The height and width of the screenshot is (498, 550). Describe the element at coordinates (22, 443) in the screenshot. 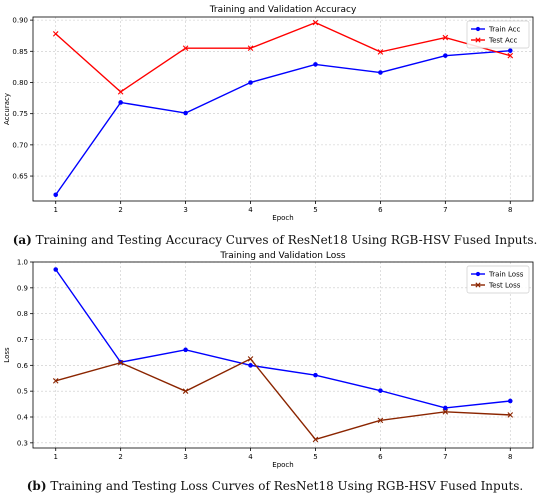

I see `y-tick-label: 0.3` at that location.